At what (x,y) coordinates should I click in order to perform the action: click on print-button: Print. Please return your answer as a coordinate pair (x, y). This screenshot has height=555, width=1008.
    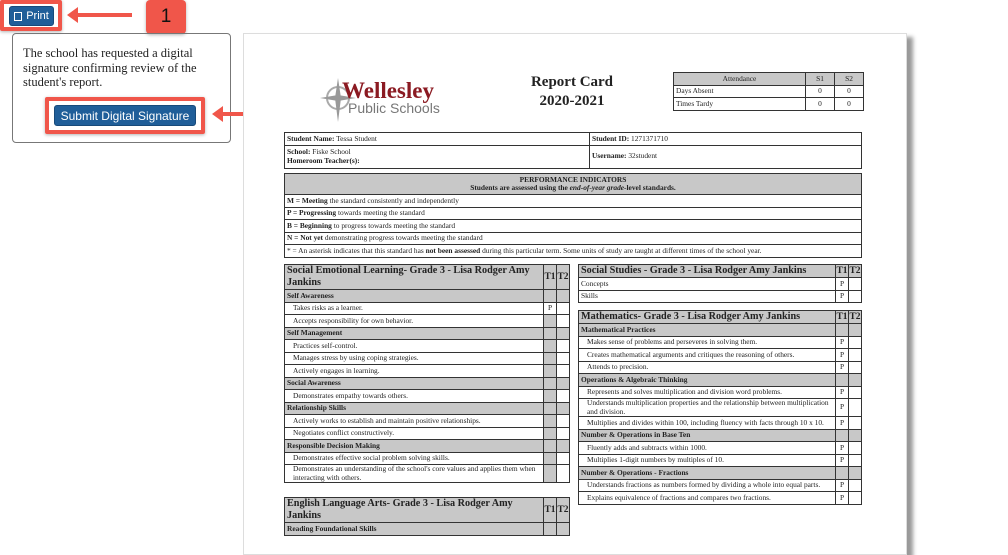
    Looking at the image, I should click on (31, 16).